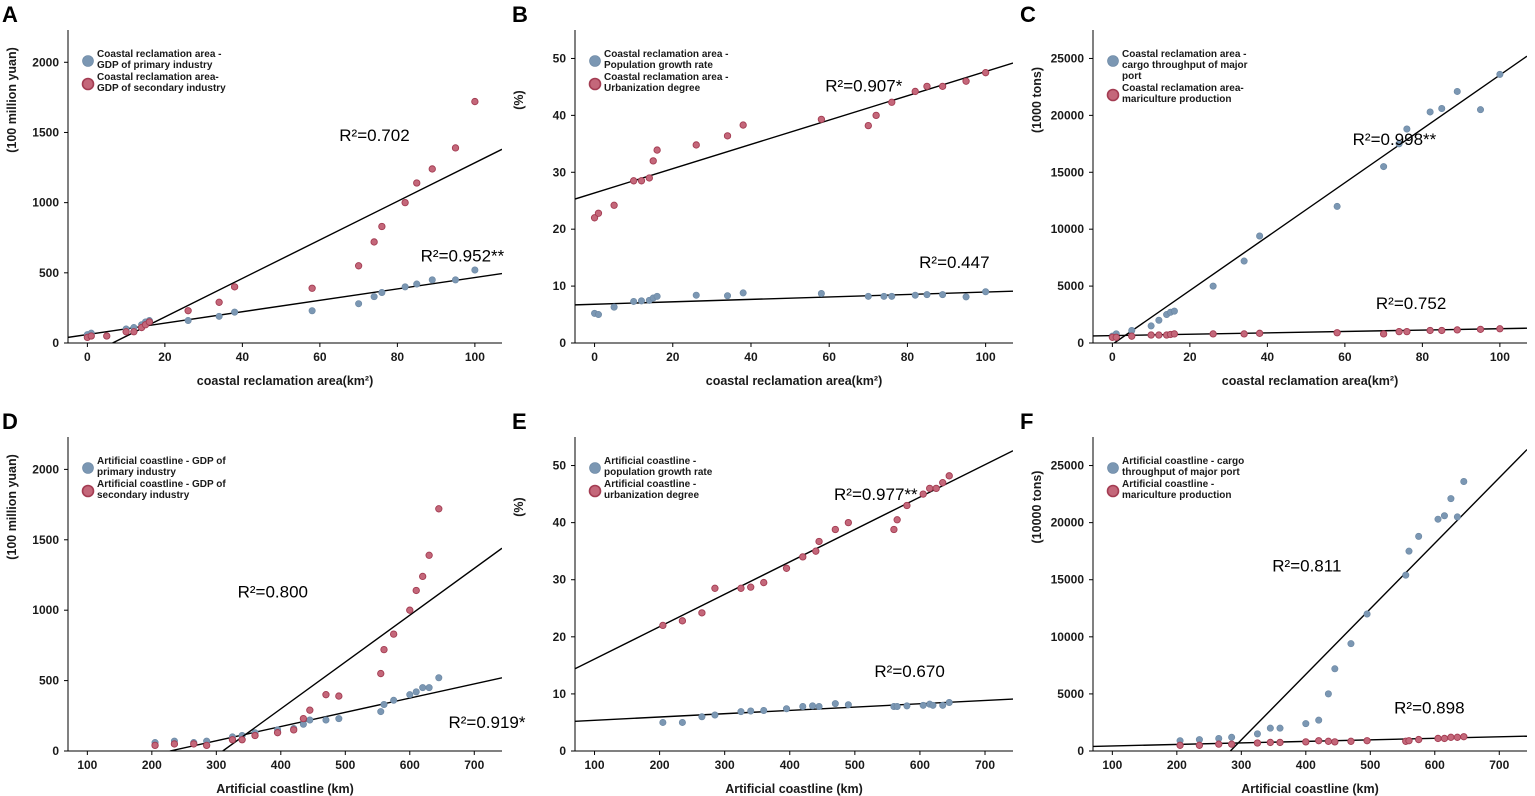 This screenshot has width=1535, height=796. I want to click on y-axis-label: (1000 tons), so click(1037, 100).